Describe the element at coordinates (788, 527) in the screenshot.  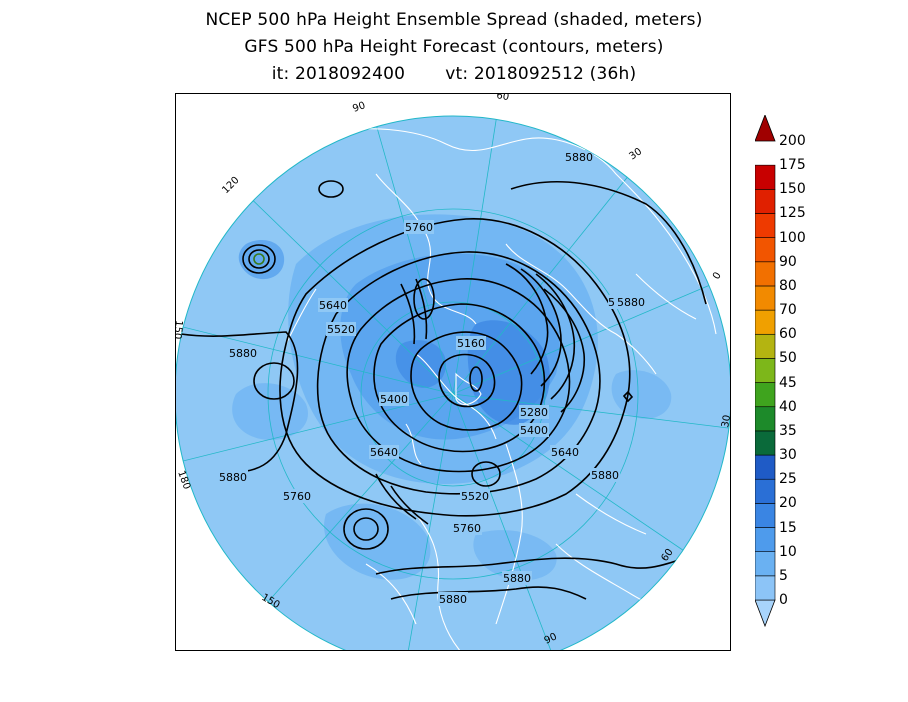
I see `colorbar-label: 15` at that location.